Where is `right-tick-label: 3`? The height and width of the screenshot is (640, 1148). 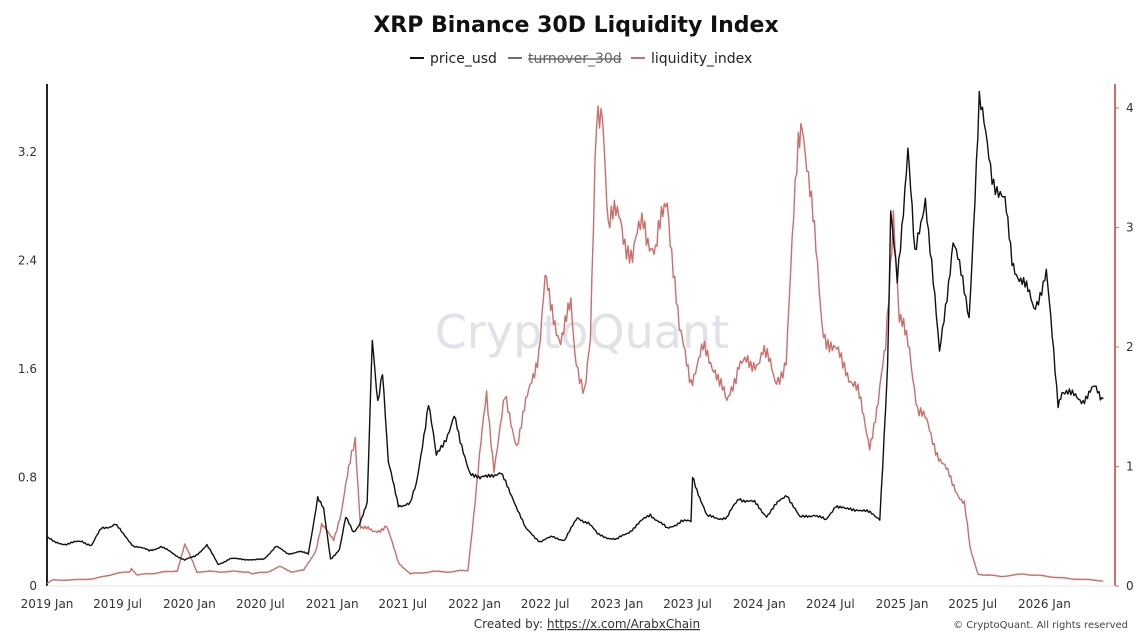 right-tick-label: 3 is located at coordinates (1130, 227).